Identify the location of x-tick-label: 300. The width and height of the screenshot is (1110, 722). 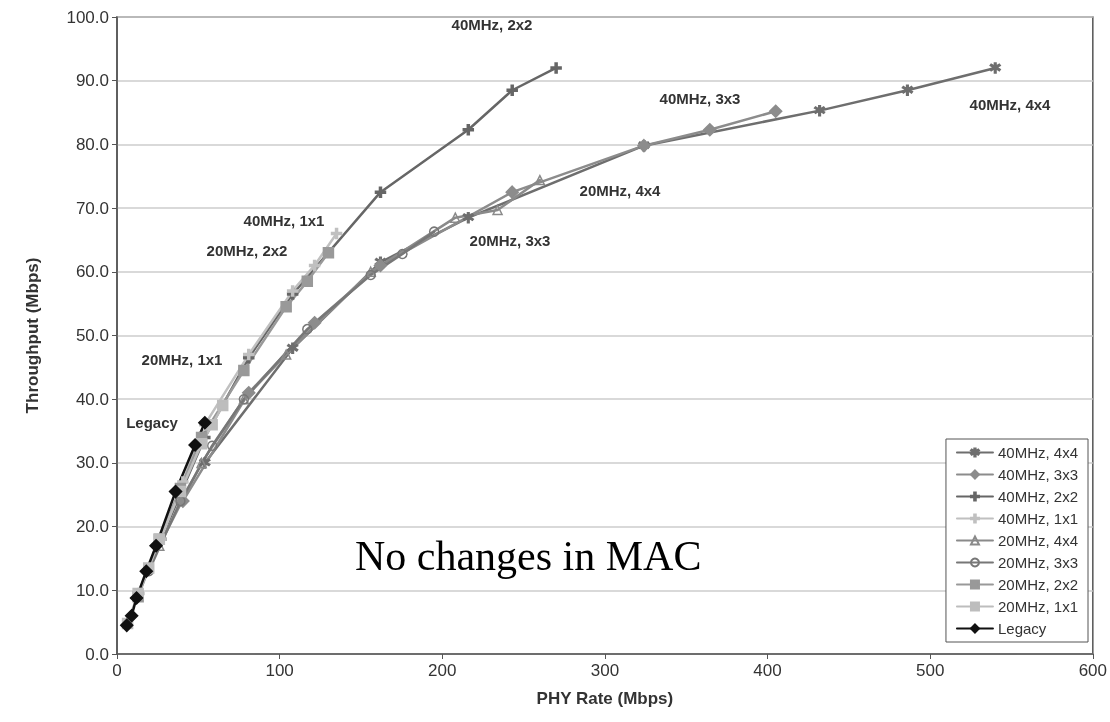
(605, 670).